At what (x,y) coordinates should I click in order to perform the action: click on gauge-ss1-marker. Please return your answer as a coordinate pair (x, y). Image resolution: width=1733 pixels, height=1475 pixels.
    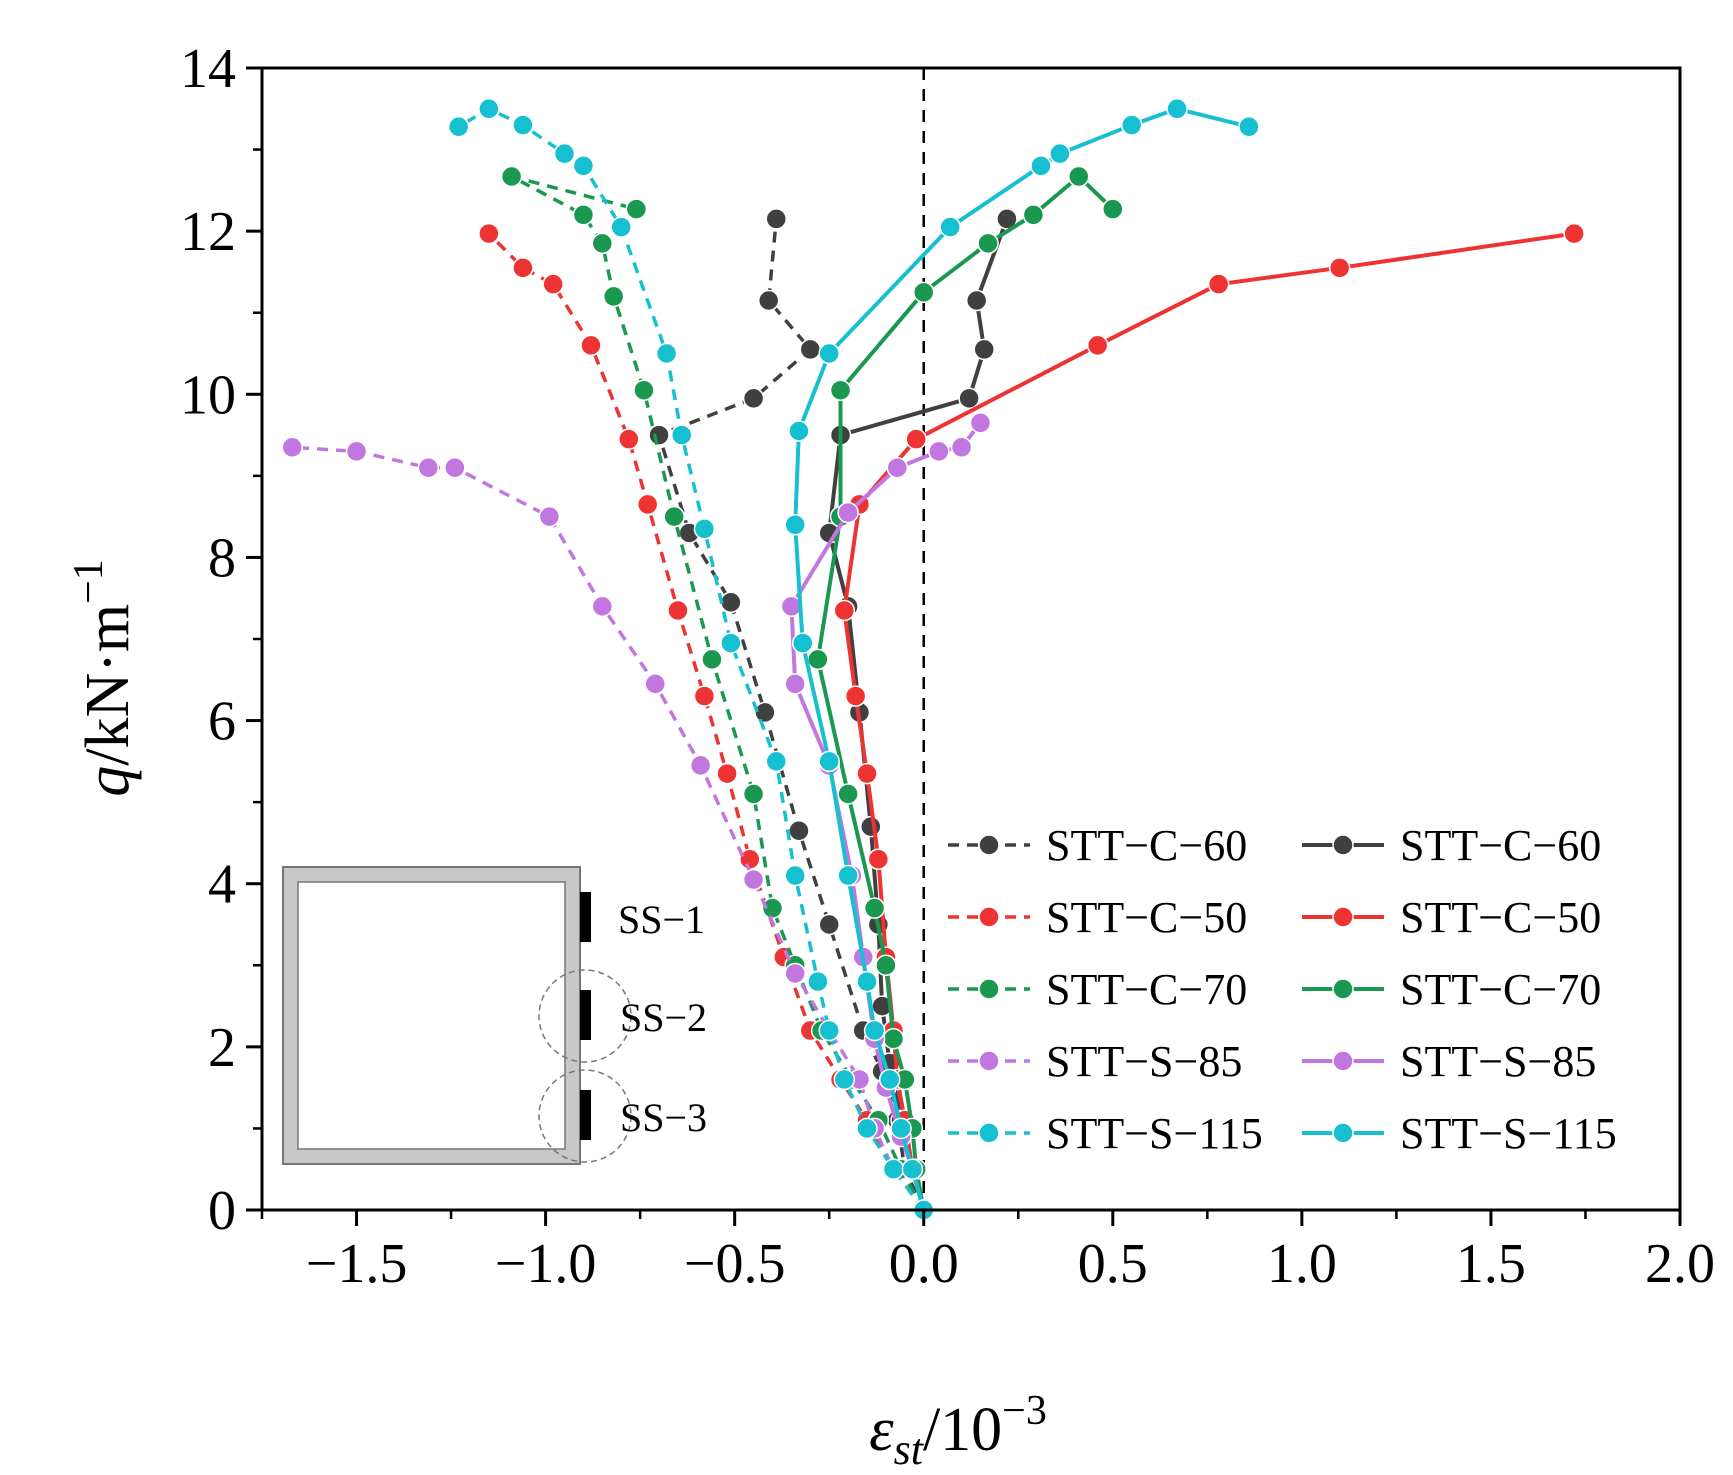
    Looking at the image, I should click on (585, 917).